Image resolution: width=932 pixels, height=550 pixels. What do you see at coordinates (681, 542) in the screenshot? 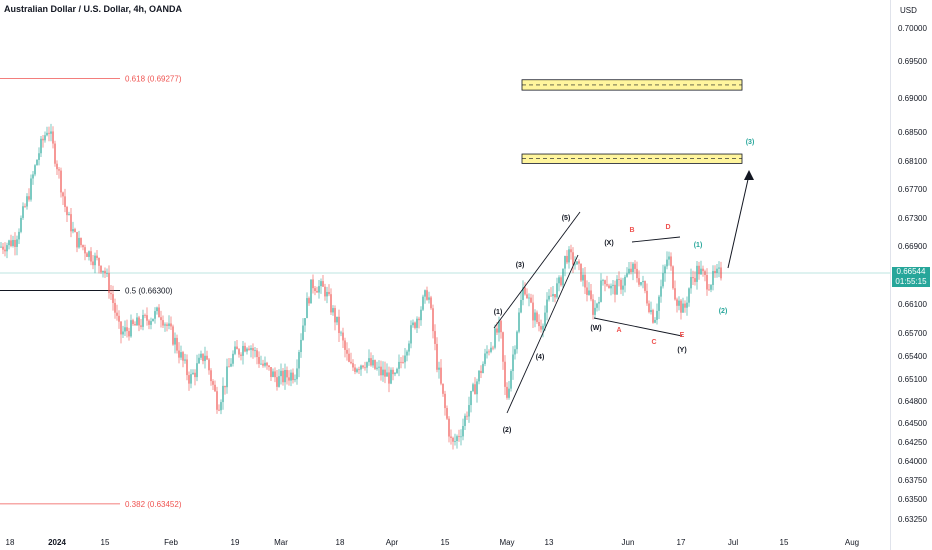
I see `x-tick-label: 17` at bounding box center [681, 542].